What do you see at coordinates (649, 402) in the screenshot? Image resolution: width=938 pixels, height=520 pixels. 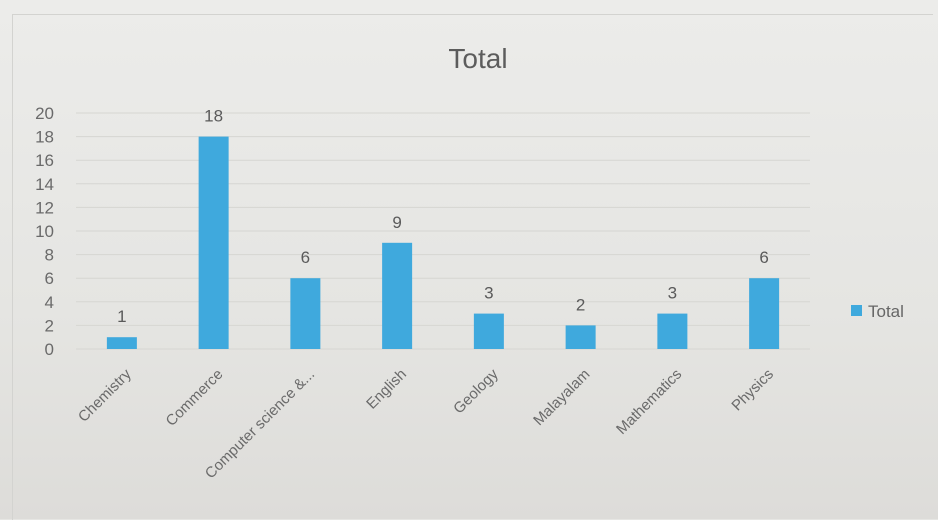 I see `category-label: Mathematics` at bounding box center [649, 402].